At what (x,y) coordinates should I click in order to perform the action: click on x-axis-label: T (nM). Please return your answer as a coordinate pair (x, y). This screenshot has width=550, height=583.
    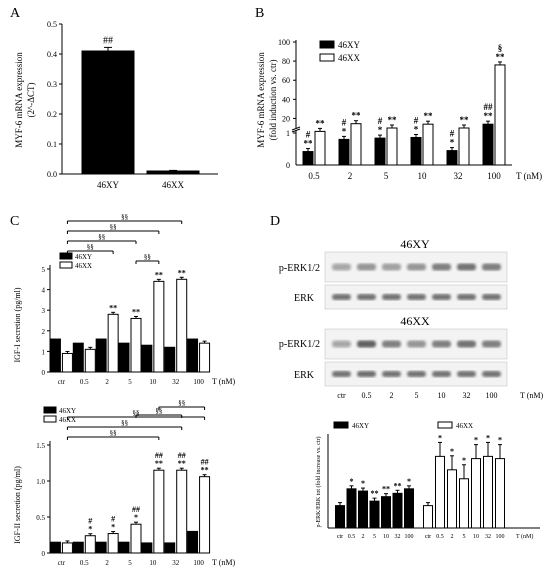
    Looking at the image, I should click on (529, 176).